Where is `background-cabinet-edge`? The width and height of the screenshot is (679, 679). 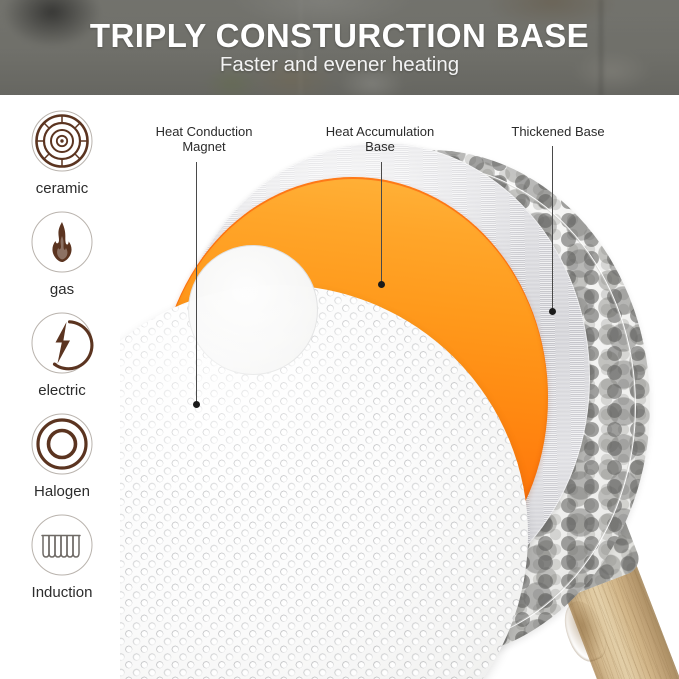 background-cabinet-edge is located at coordinates (300, 47).